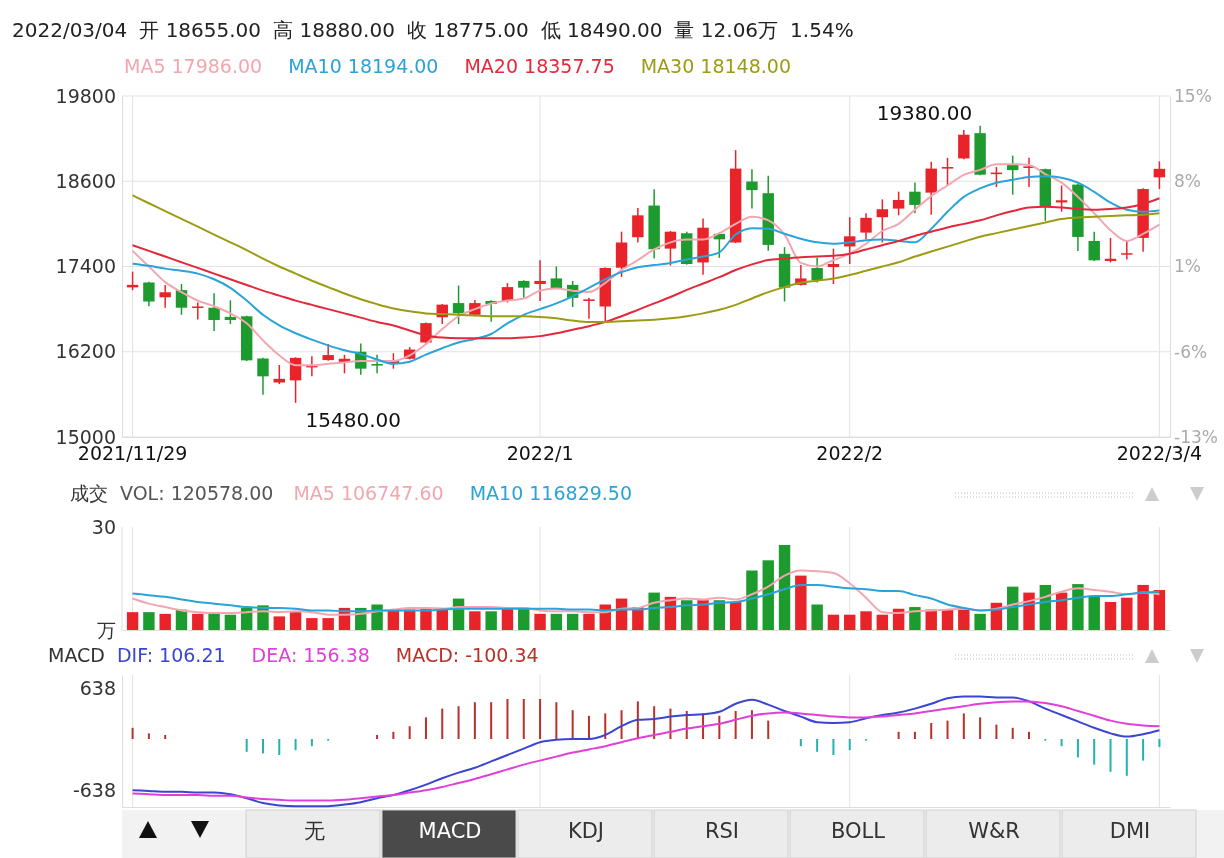  I want to click on text: 万, so click(106, 630).